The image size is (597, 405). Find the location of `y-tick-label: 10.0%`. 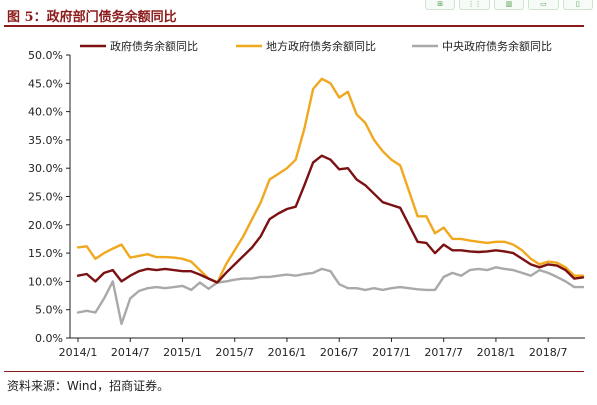

y-tick-label: 10.0% is located at coordinates (45, 281).